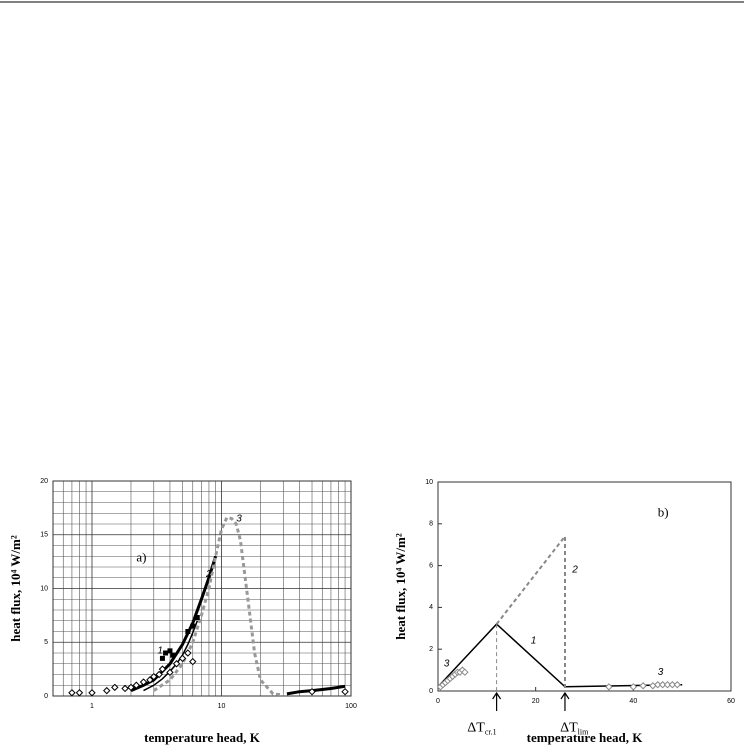 The height and width of the screenshot is (747, 744). What do you see at coordinates (44, 535) in the screenshot?
I see `y-tick-label: 15` at bounding box center [44, 535].